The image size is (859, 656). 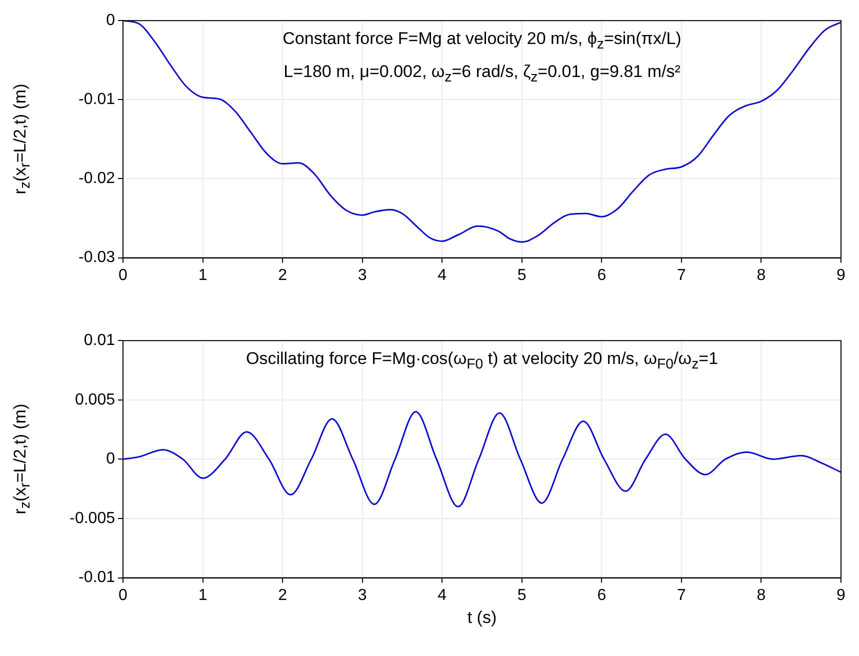 I want to click on x-axis-title: t (s), so click(x=482, y=618).